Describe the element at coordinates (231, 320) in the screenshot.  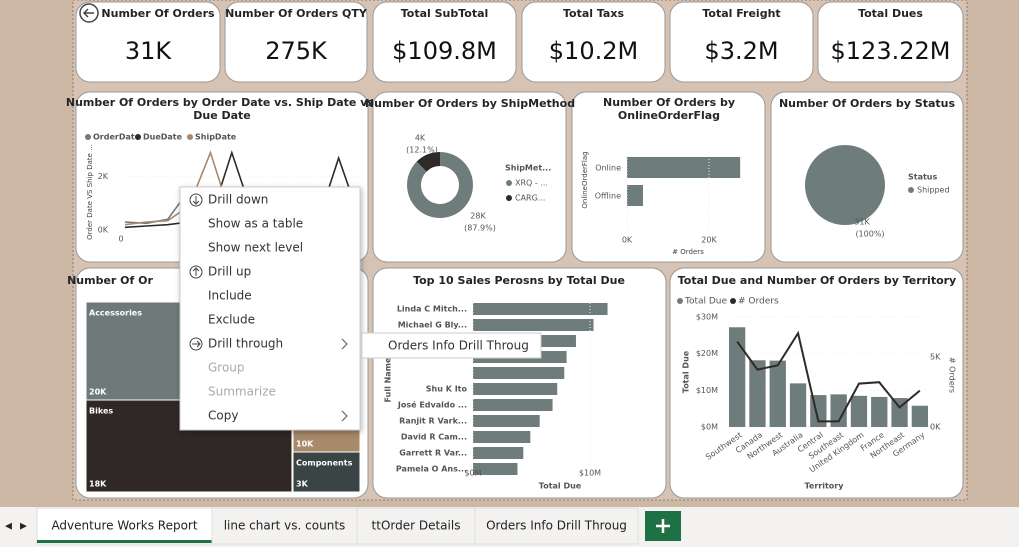
I see `menu-item: Exclude` at that location.